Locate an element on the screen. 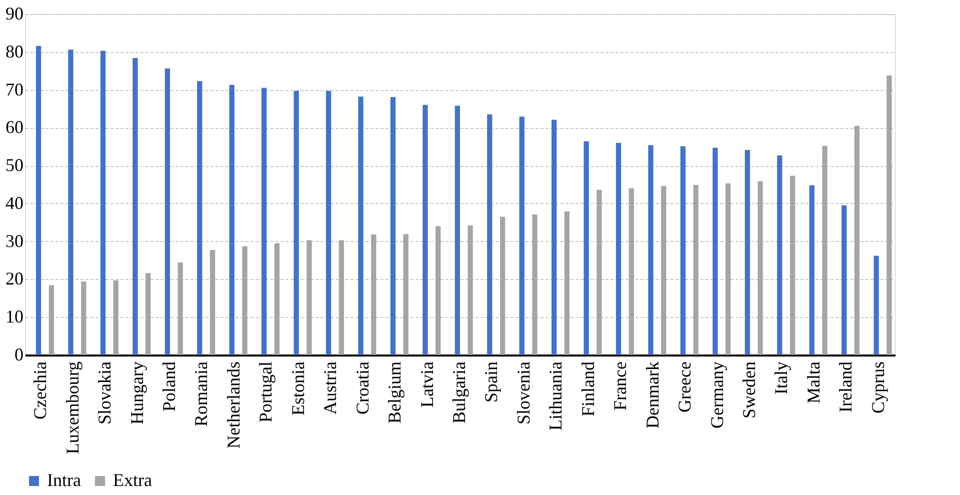 This screenshot has width=960, height=495. x-tick-label: France is located at coordinates (620, 386).